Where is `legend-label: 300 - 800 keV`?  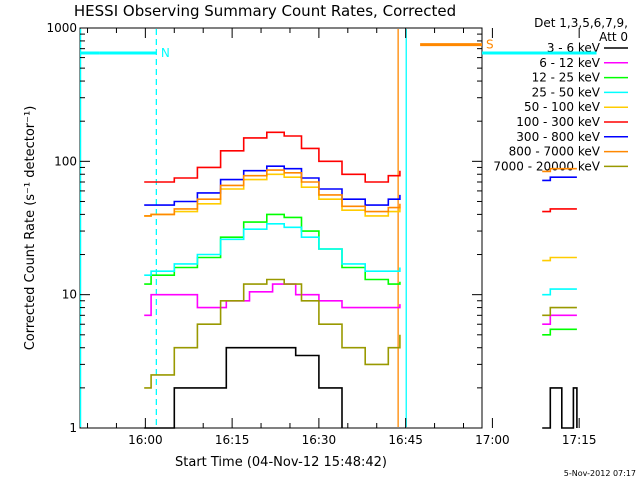 legend-label: 300 - 800 keV is located at coordinates (558, 137).